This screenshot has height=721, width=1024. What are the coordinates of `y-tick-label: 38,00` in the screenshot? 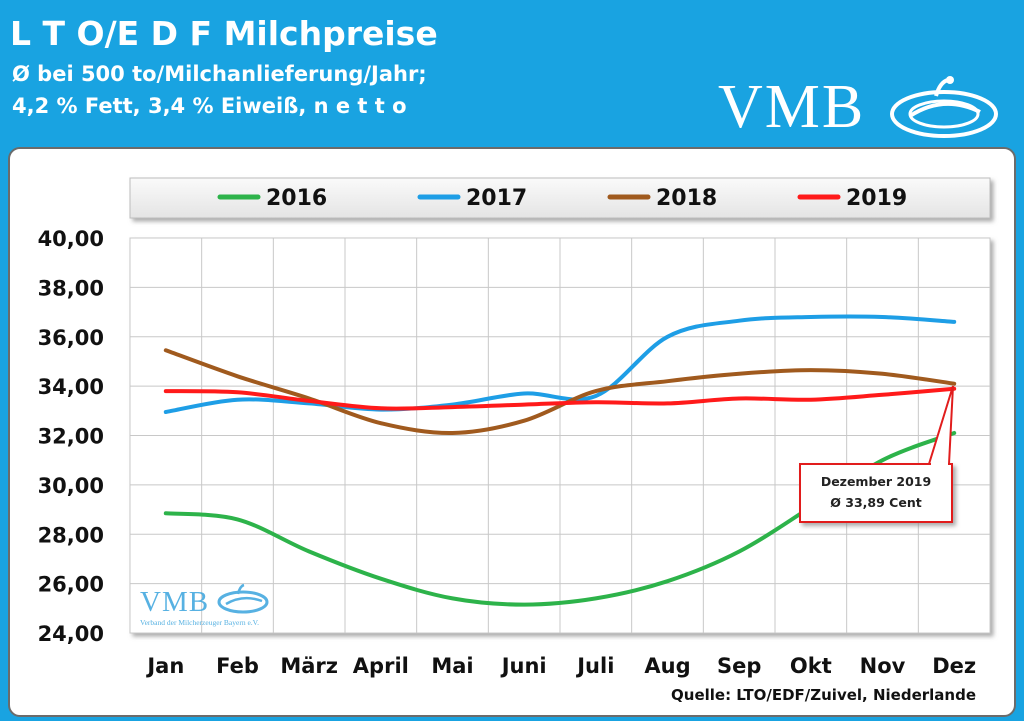 It's located at (71, 288).